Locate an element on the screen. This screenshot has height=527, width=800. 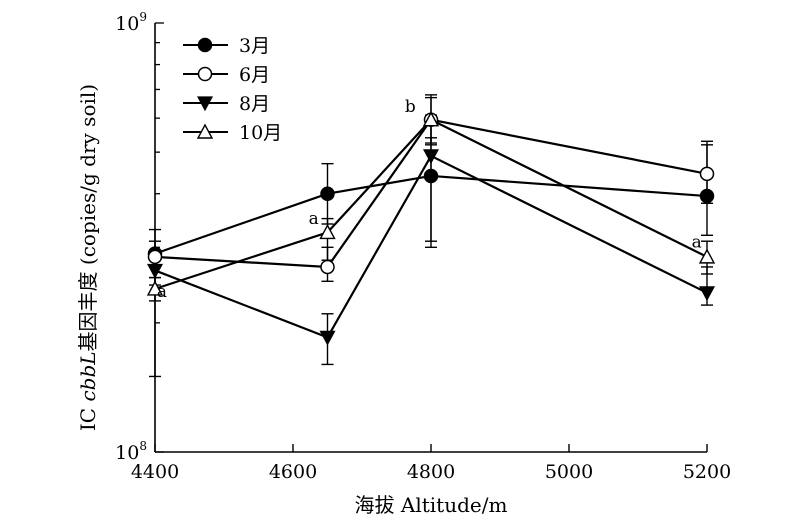
y-tick-label: 10⁸ is located at coordinates (131, 451).